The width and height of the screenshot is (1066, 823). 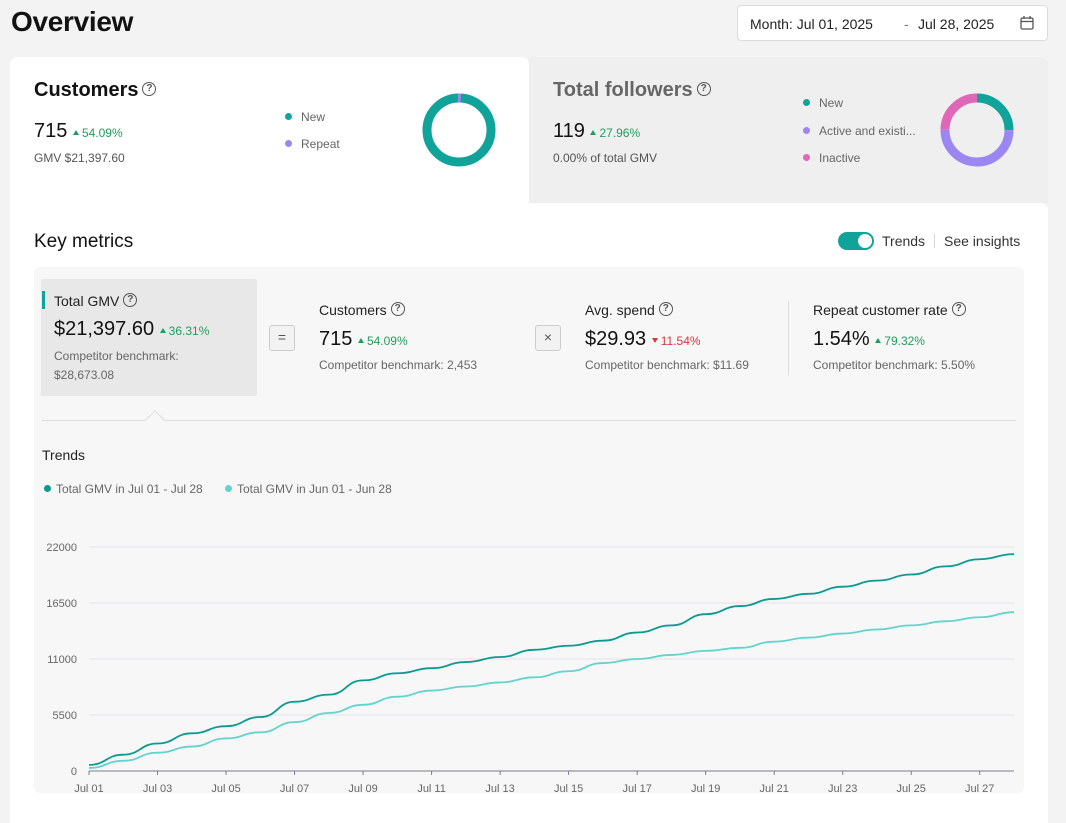 I want to click on metric-label: Total GMV, so click(x=87, y=301).